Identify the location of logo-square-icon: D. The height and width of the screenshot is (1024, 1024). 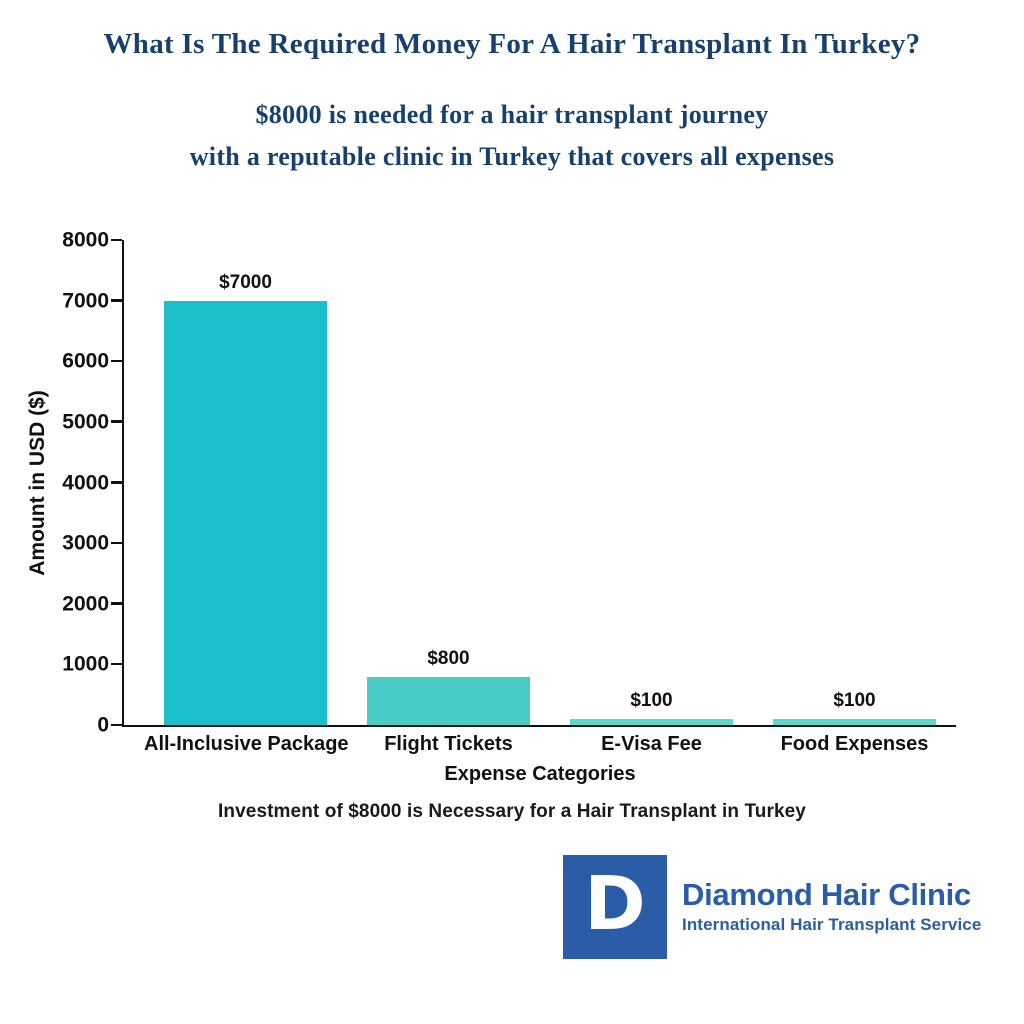
(615, 907).